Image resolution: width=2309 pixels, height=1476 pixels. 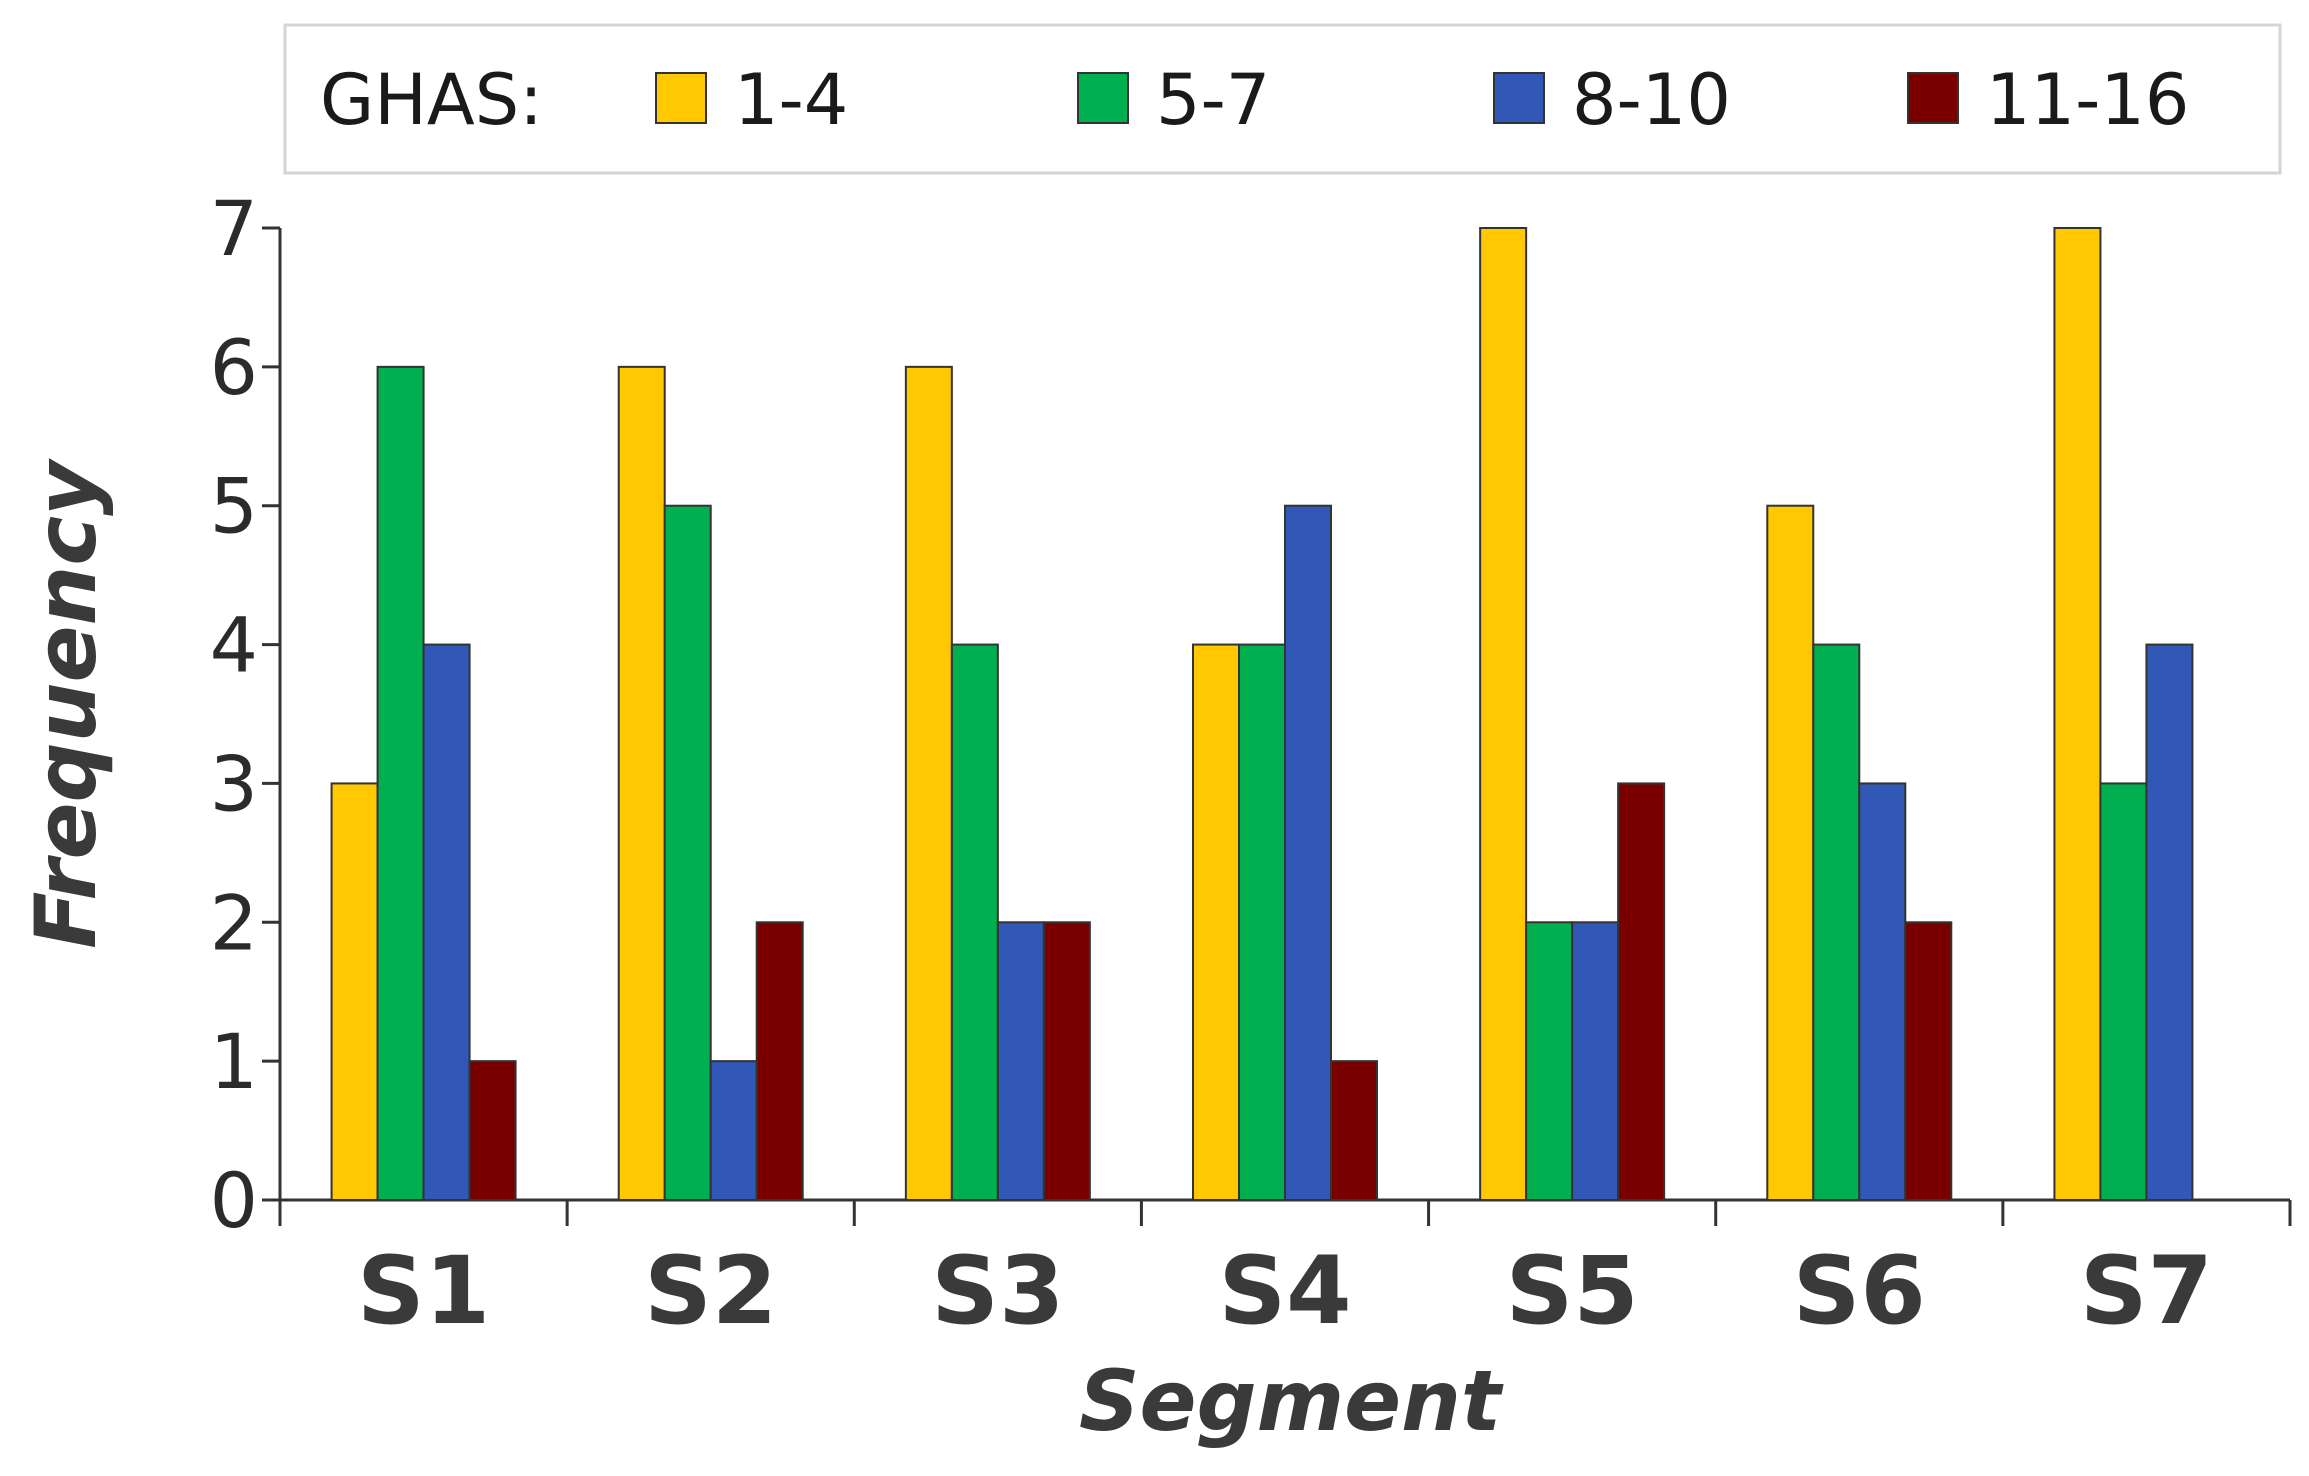 I want to click on y-tick-label: 2, so click(x=234, y=922).